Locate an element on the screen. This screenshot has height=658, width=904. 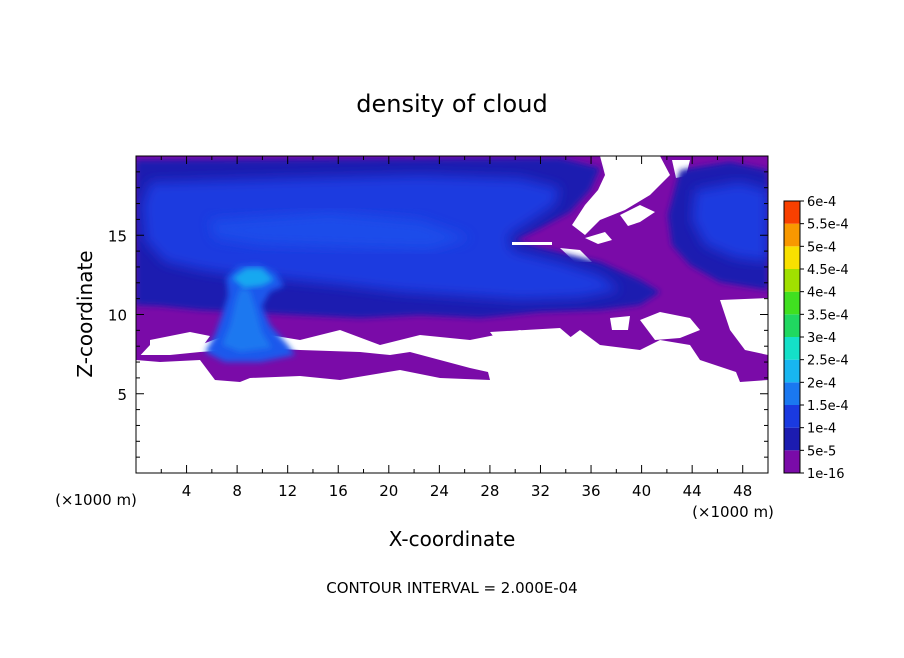
x-unit-left: (×1000 m) is located at coordinates (96, 500).